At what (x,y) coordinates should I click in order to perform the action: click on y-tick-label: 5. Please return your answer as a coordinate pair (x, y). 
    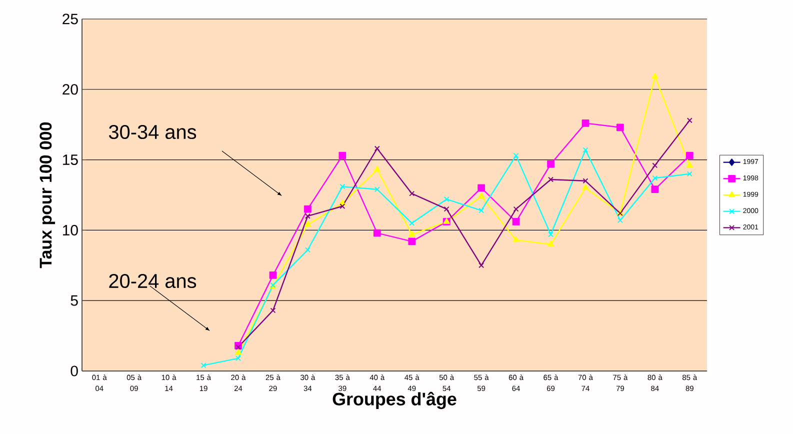
    Looking at the image, I should click on (74, 300).